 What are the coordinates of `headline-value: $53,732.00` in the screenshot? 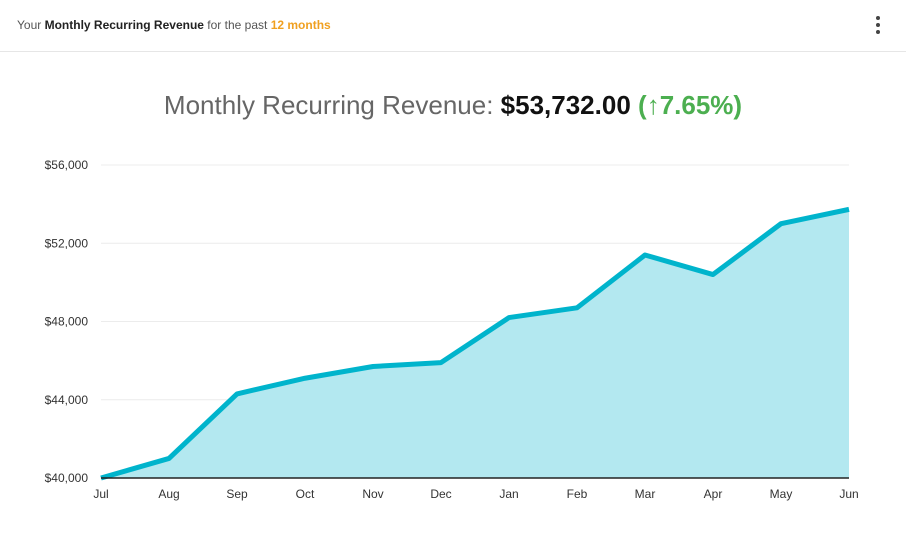 It's located at (565, 105).